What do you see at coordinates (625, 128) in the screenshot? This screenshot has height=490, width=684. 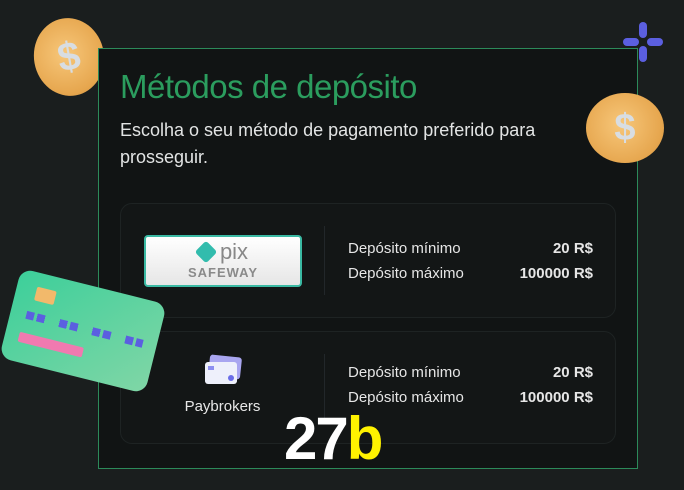 I see `coin-decoration-icon: $` at bounding box center [625, 128].